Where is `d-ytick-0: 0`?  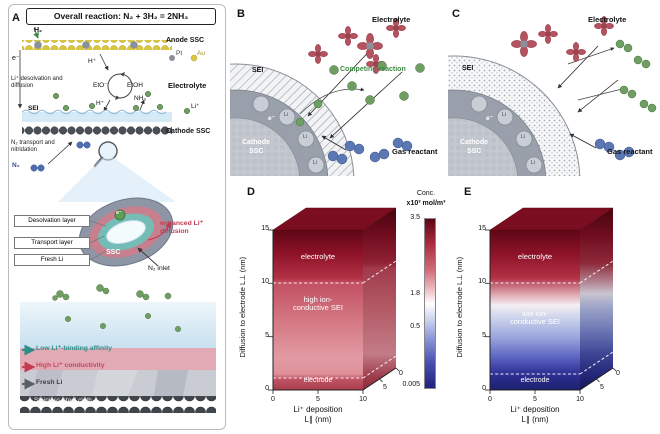
d-ytick-0: 0 is located at coordinates (267, 388).